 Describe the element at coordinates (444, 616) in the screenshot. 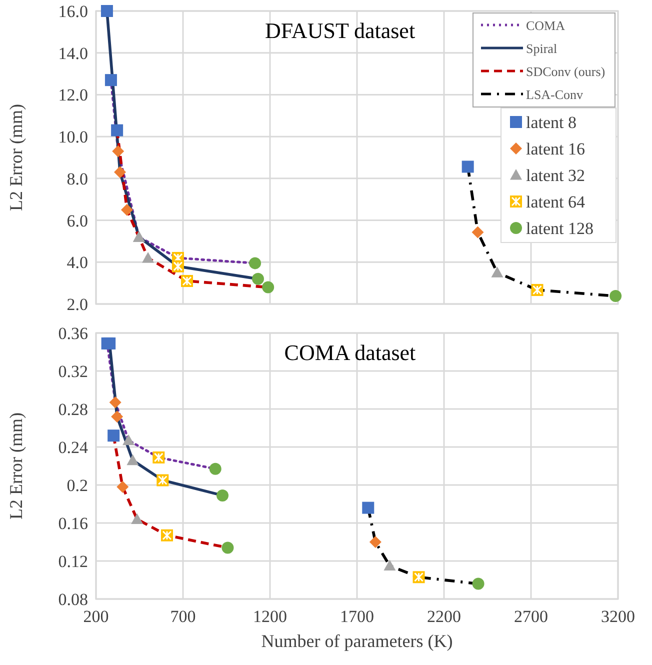

I see `x-tick-label: 2200` at that location.